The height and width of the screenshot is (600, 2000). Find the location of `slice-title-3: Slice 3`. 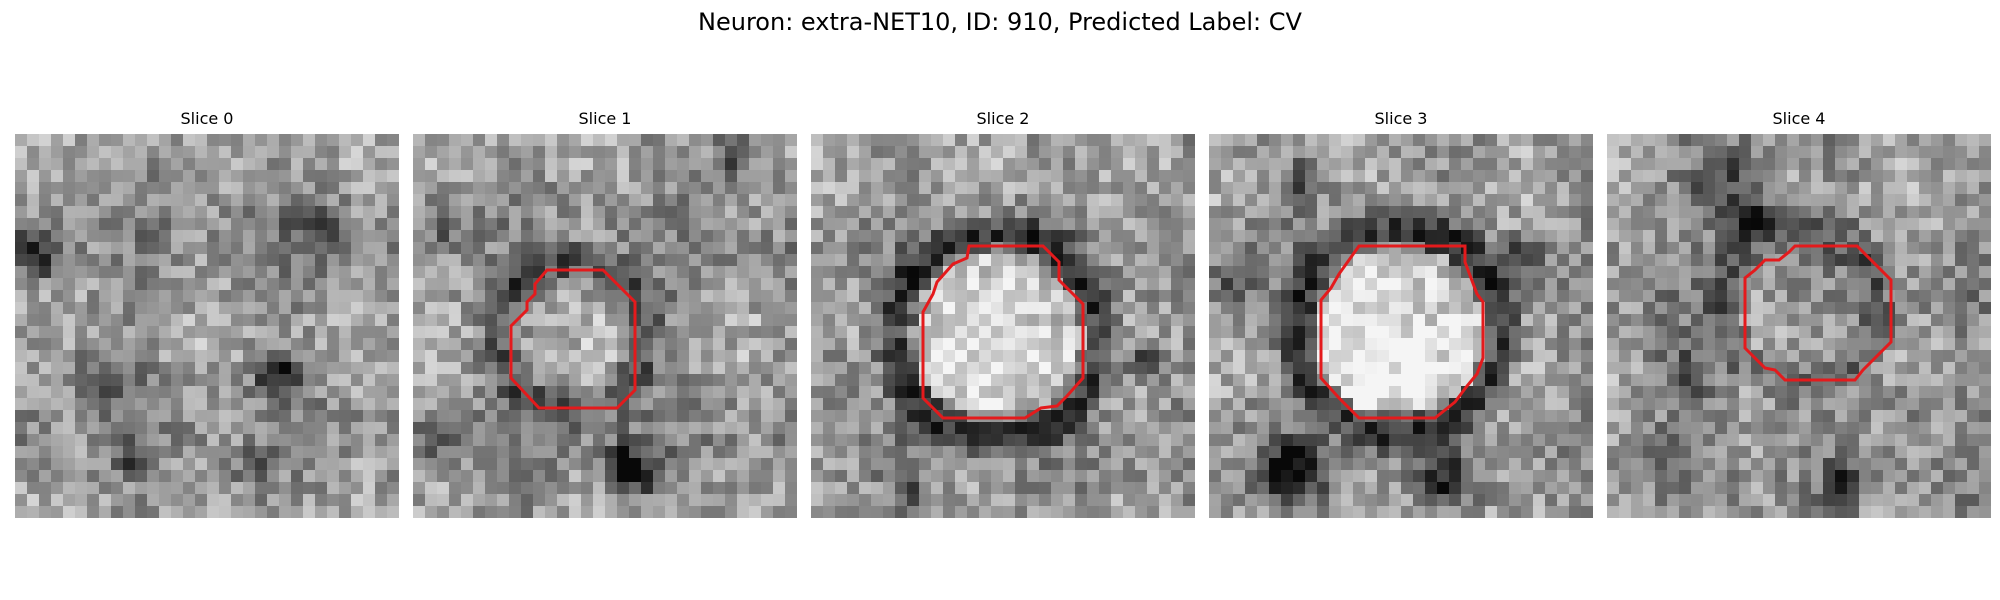

slice-title-3: Slice 3 is located at coordinates (1401, 118).